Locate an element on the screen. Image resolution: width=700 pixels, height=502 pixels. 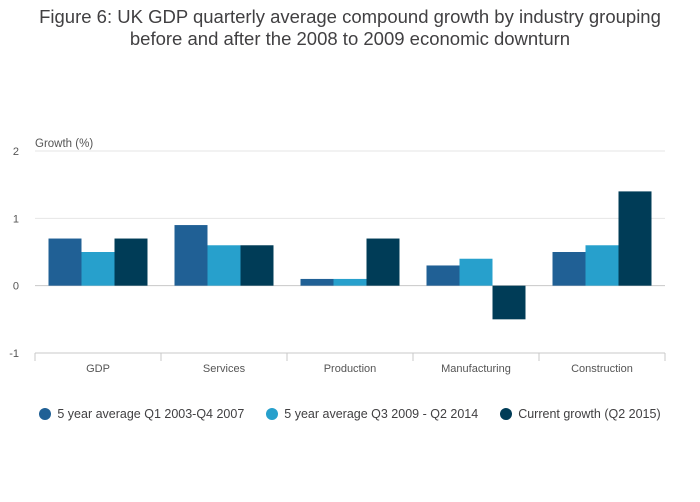
legend-item: 5 year average Q1 2003-Q4 2007 is located at coordinates (141, 414).